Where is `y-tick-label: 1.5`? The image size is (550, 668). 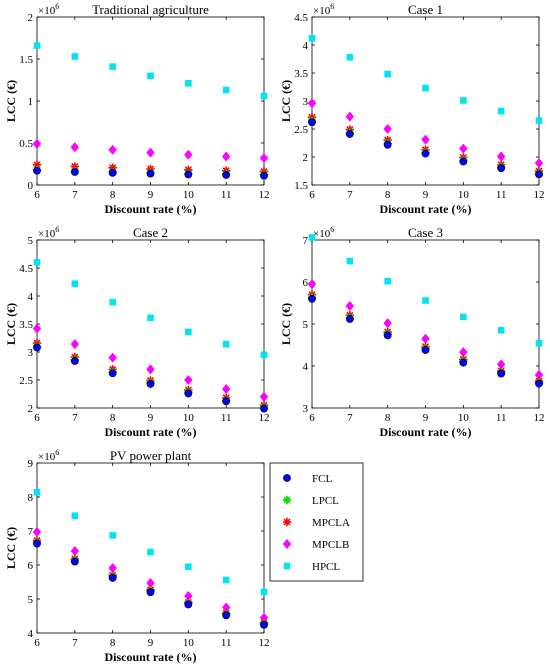
y-tick-label: 1.5 is located at coordinates (301, 186).